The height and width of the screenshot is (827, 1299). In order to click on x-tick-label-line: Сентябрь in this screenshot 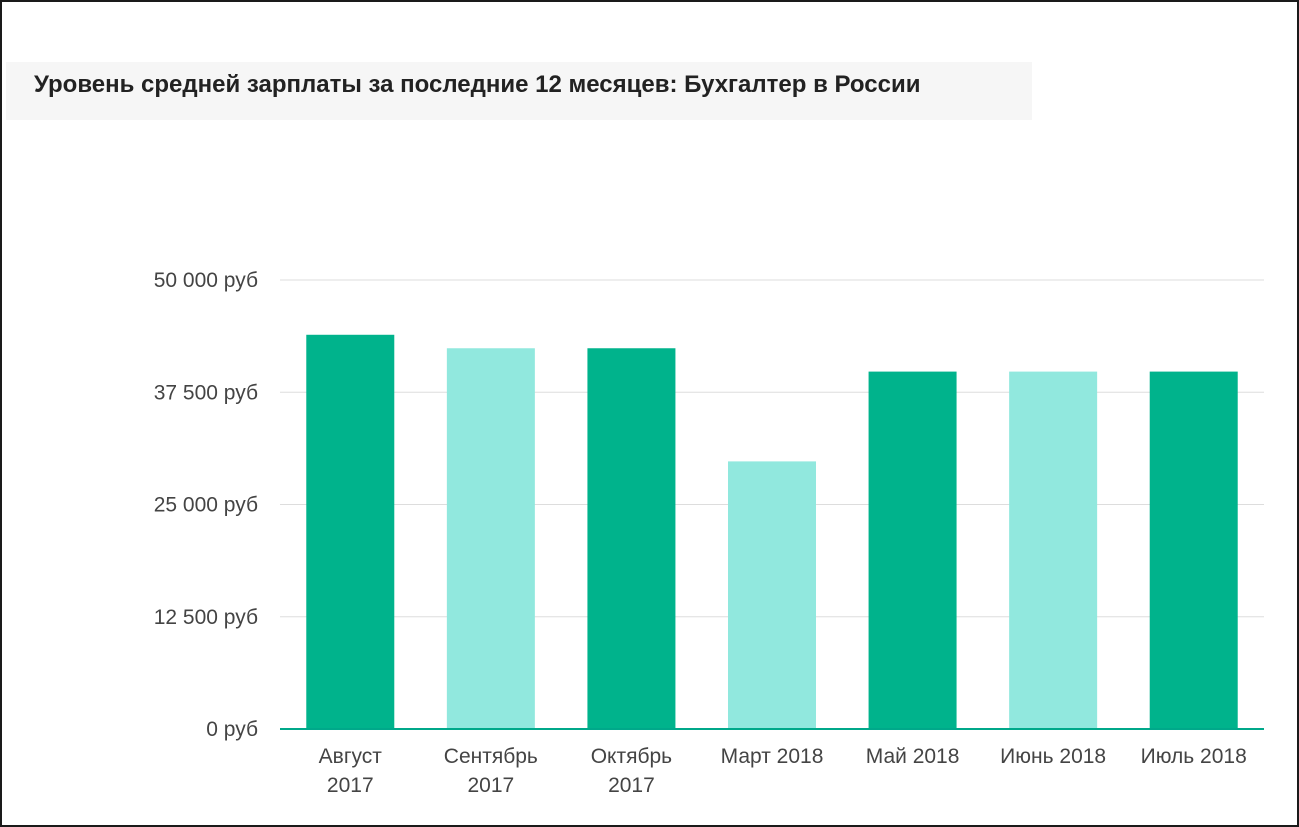, I will do `click(491, 756)`.